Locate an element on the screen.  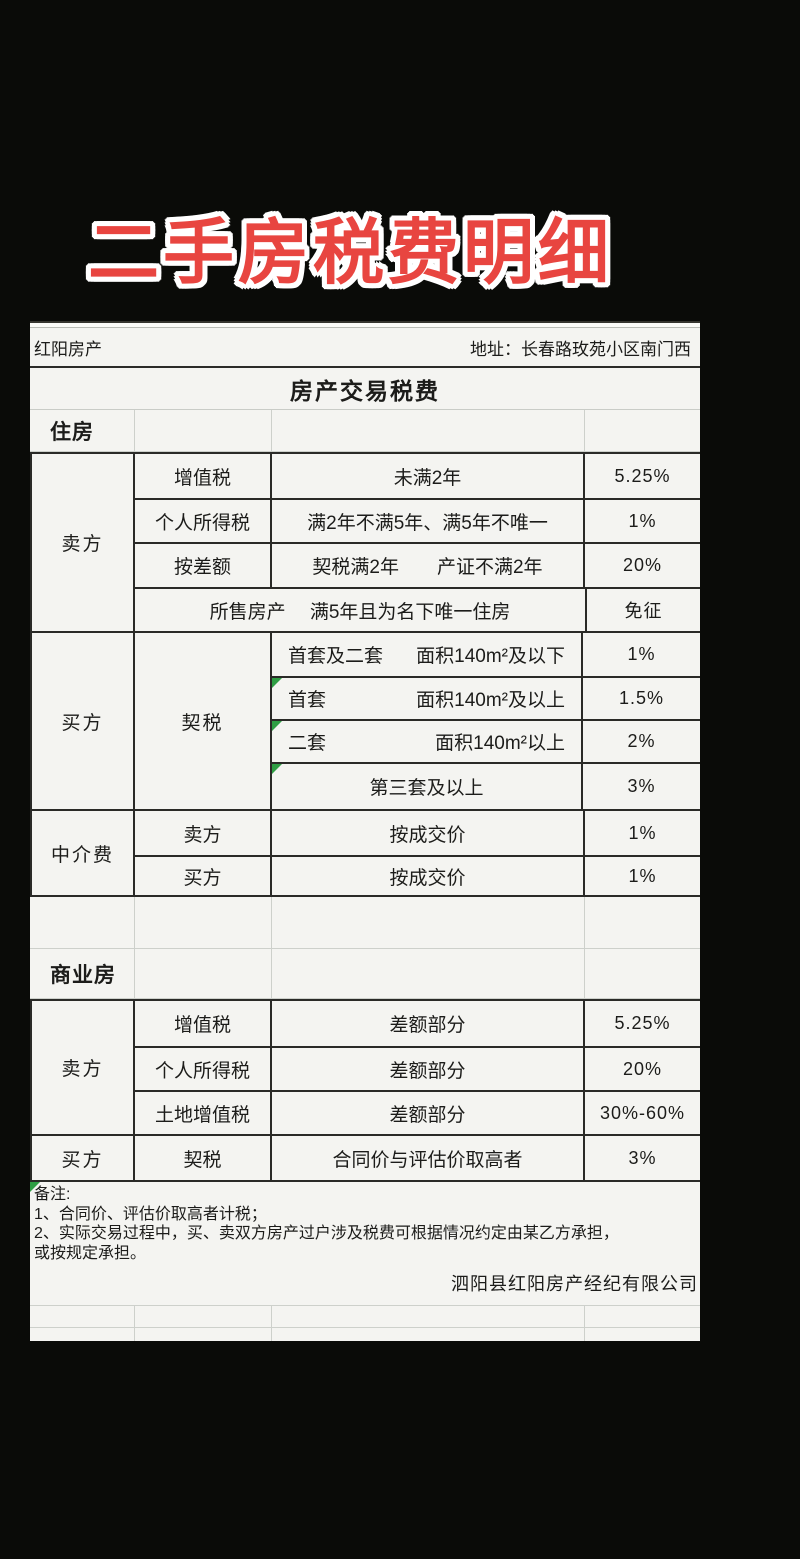
tier-cell: 首套 面积140m²及以上 is located at coordinates (427, 698).